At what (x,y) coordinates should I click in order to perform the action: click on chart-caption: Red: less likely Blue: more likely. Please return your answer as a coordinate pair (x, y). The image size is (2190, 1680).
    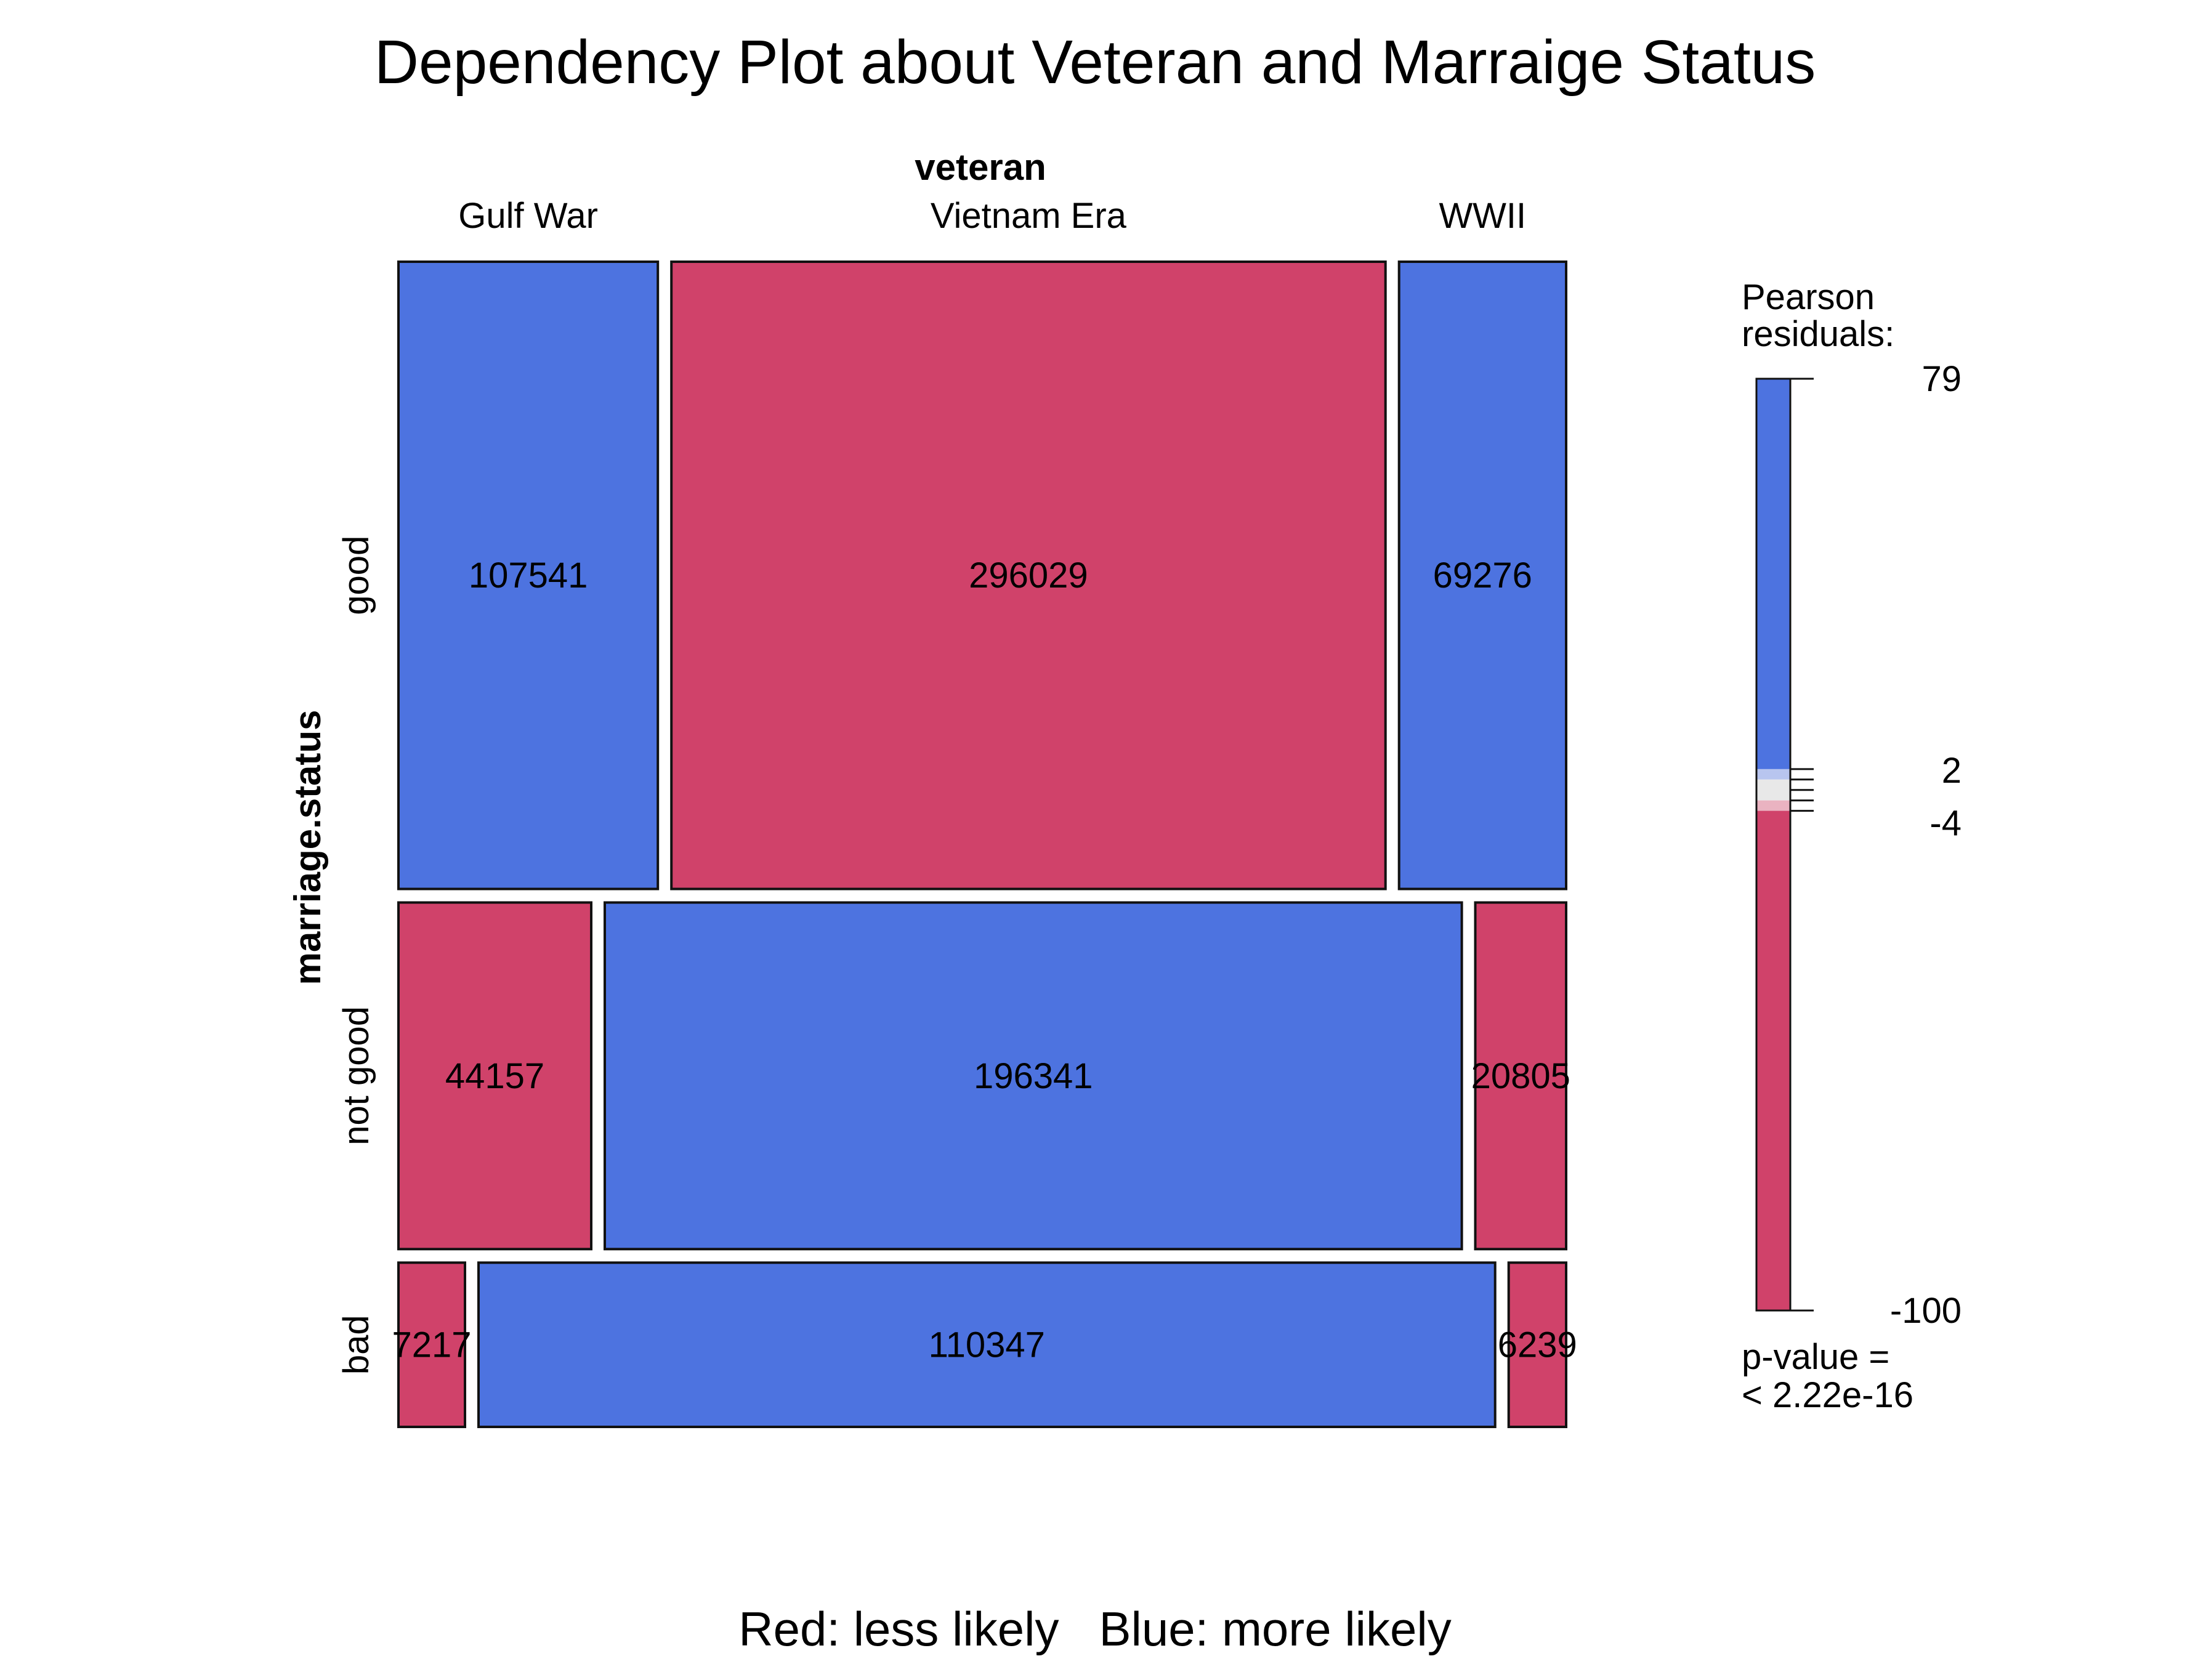
    Looking at the image, I should click on (1094, 1629).